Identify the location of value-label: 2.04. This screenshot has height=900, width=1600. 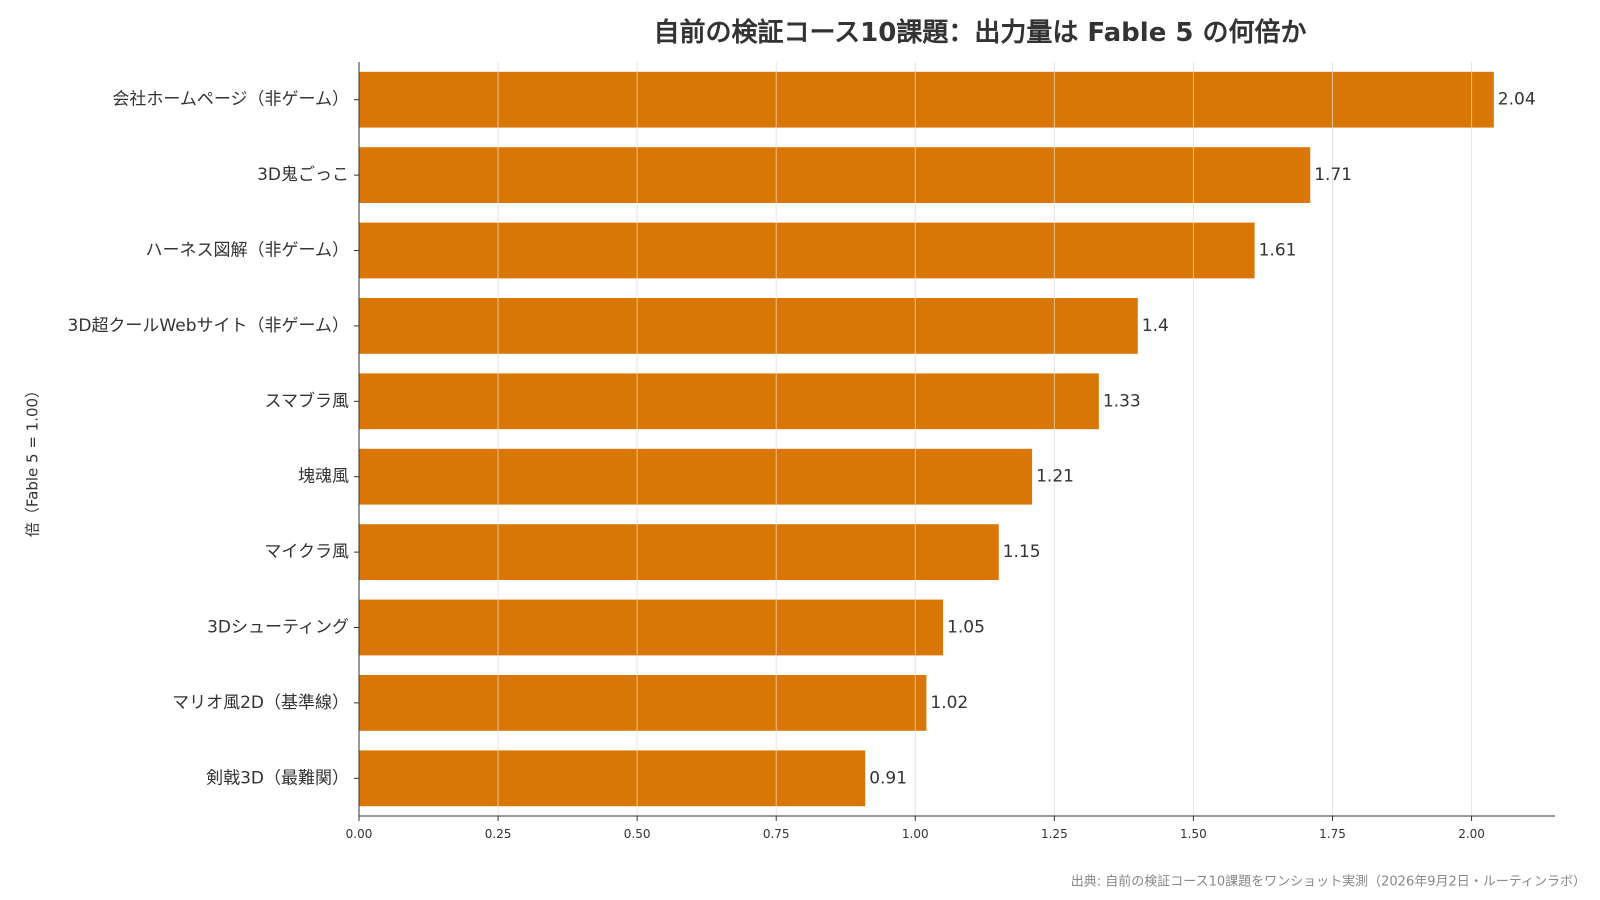
(1517, 100).